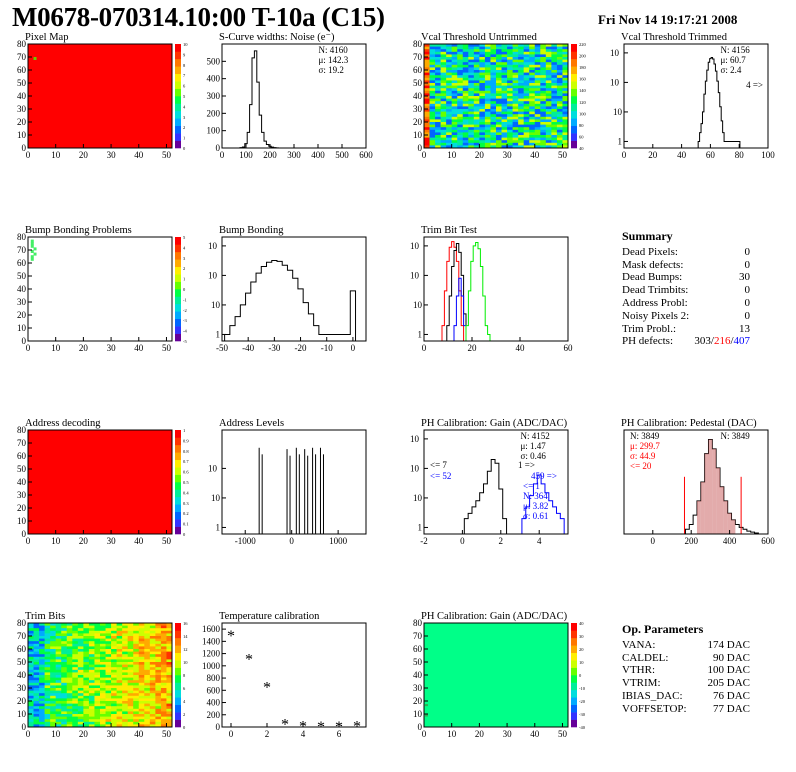 The image size is (796, 772). Describe the element at coordinates (303, 734) in the screenshot. I see `x-tick-label: 4` at that location.